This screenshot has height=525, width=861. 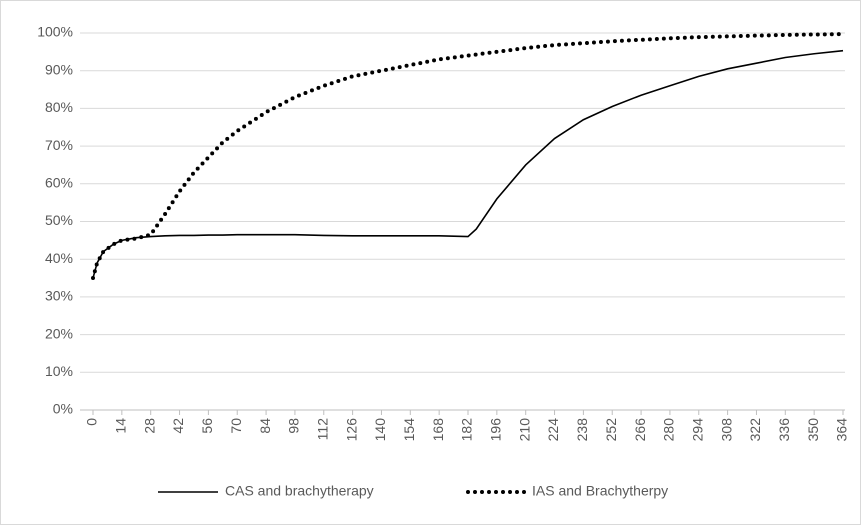 I want to click on x-tick-label: 280, so click(x=669, y=430).